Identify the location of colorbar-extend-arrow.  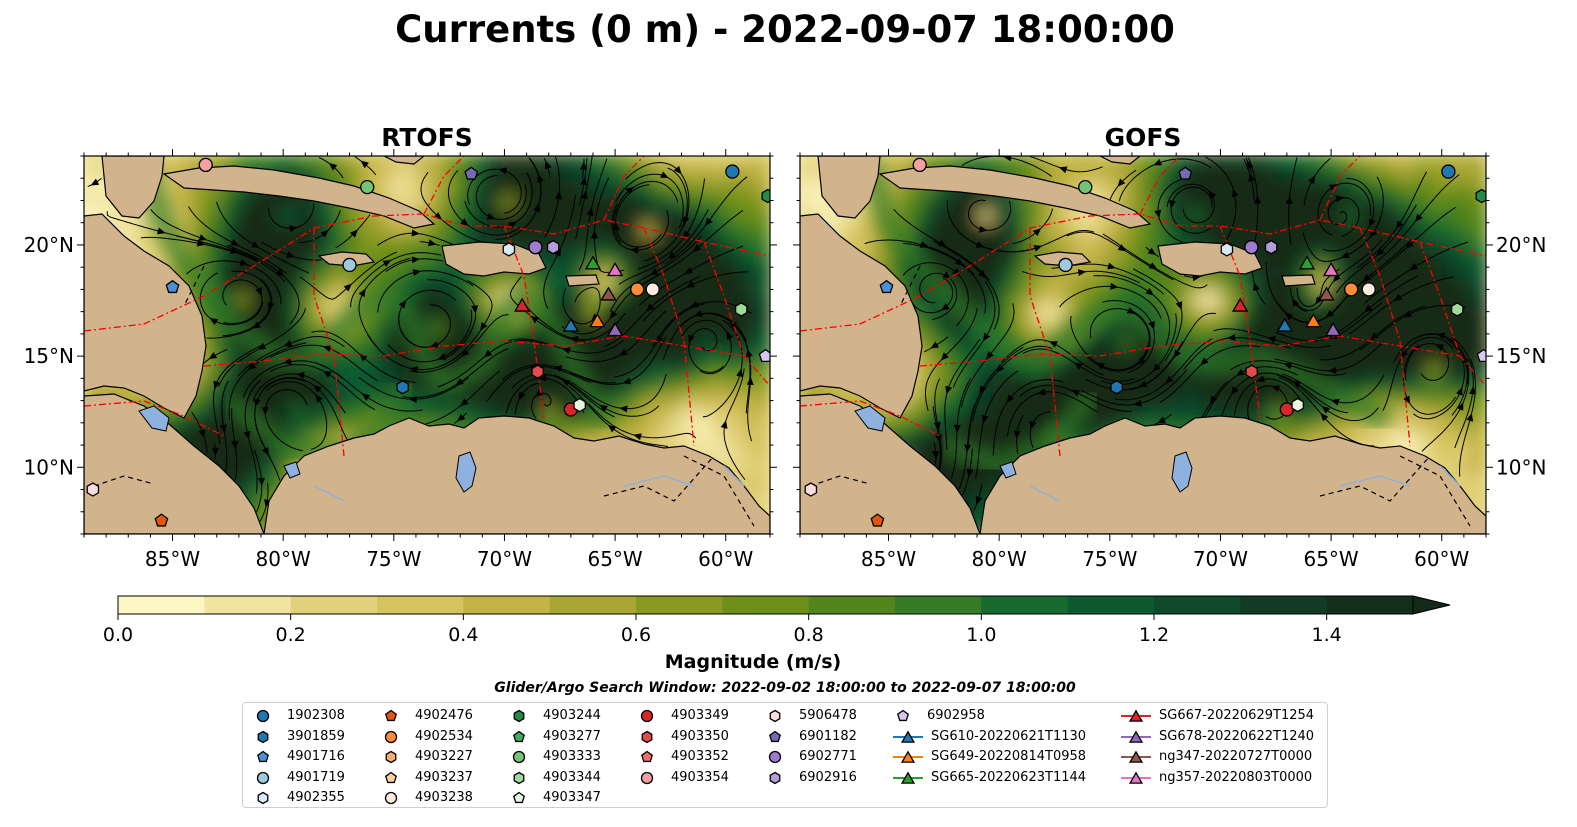
(1431, 605).